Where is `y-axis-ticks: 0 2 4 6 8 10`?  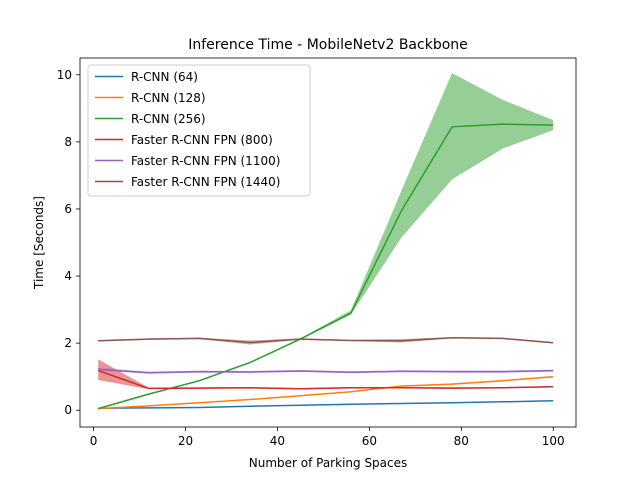 y-axis-ticks: 0 2 4 6 8 10 is located at coordinates (68, 242).